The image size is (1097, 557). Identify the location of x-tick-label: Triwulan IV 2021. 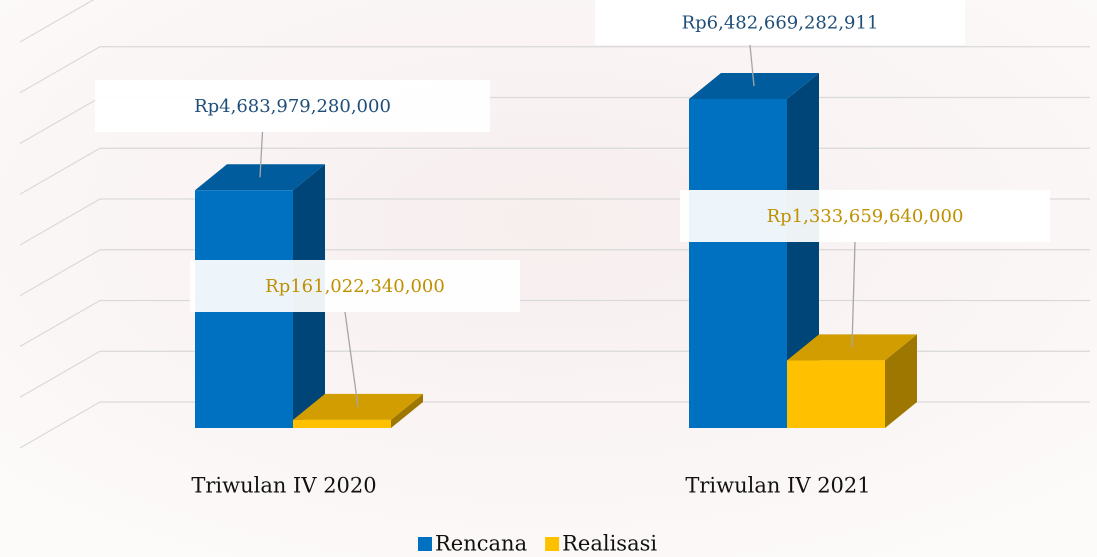
(777, 486).